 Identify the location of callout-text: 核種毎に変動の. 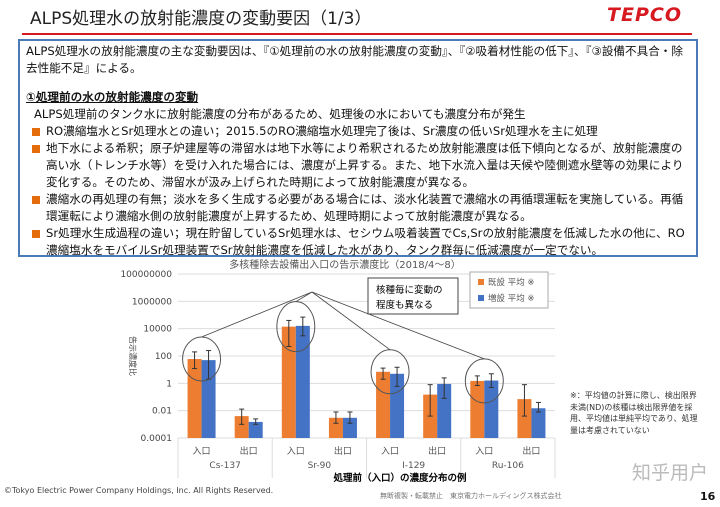
(409, 290).